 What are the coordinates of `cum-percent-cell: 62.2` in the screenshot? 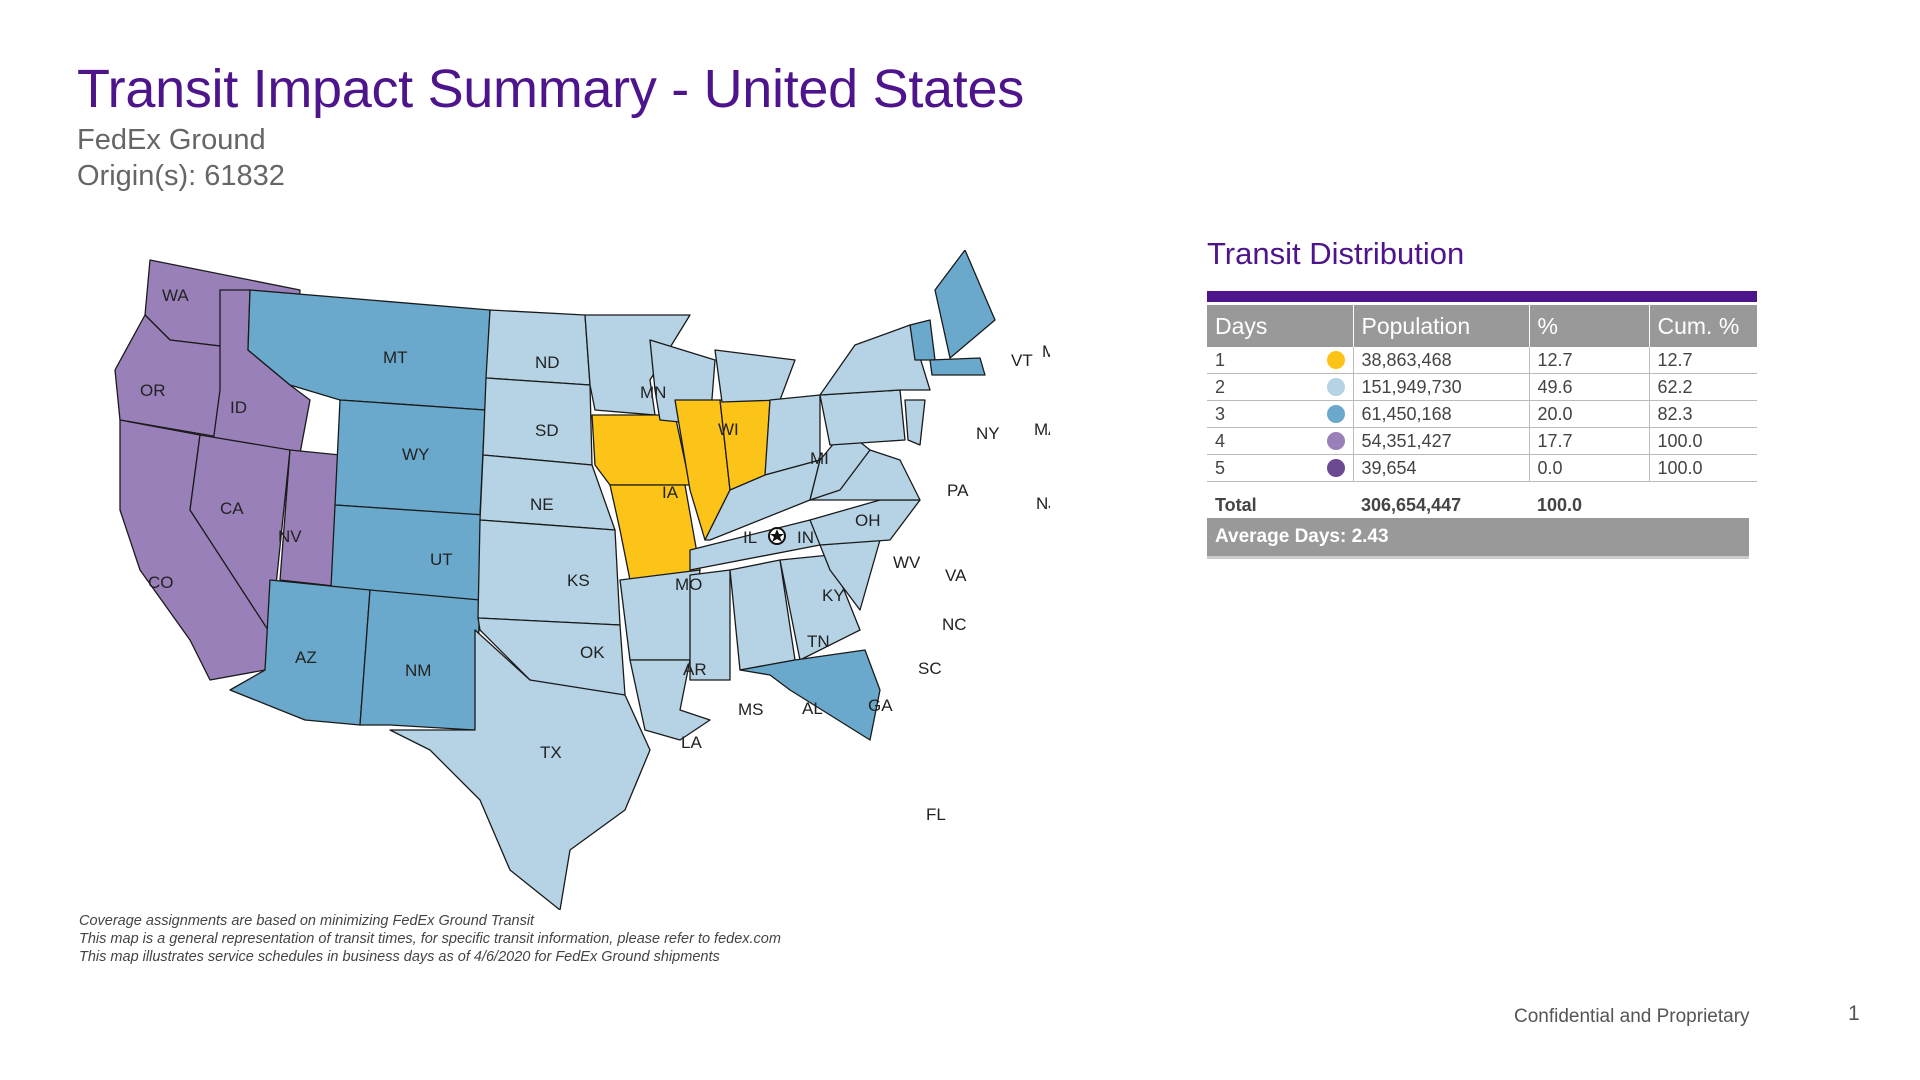 It's located at (1703, 387).